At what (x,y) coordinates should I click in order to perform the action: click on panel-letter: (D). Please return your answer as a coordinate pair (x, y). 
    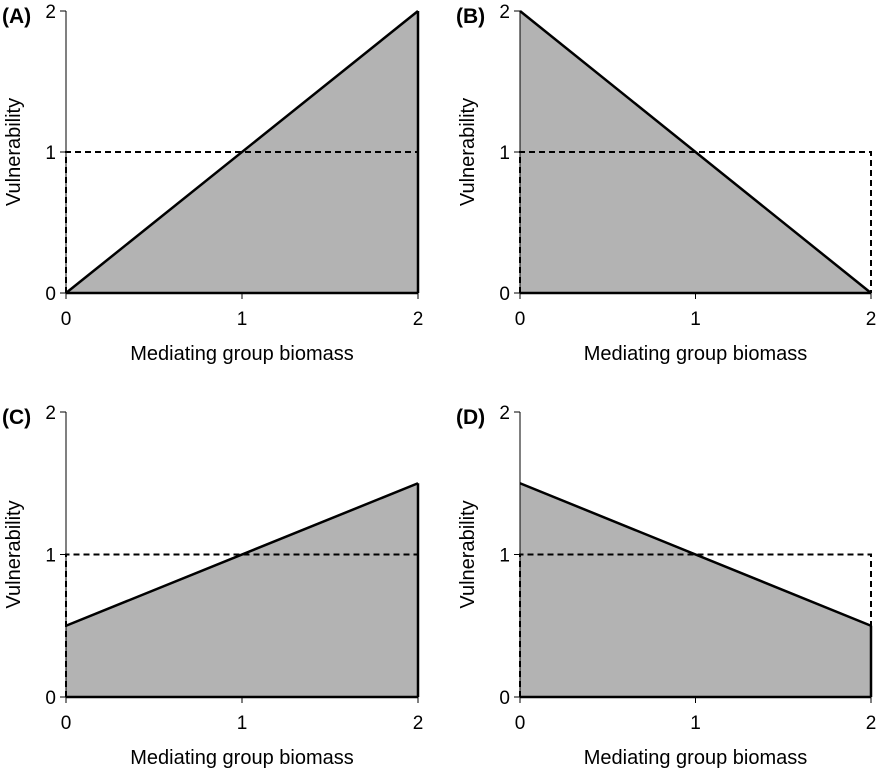
    Looking at the image, I should click on (470, 417).